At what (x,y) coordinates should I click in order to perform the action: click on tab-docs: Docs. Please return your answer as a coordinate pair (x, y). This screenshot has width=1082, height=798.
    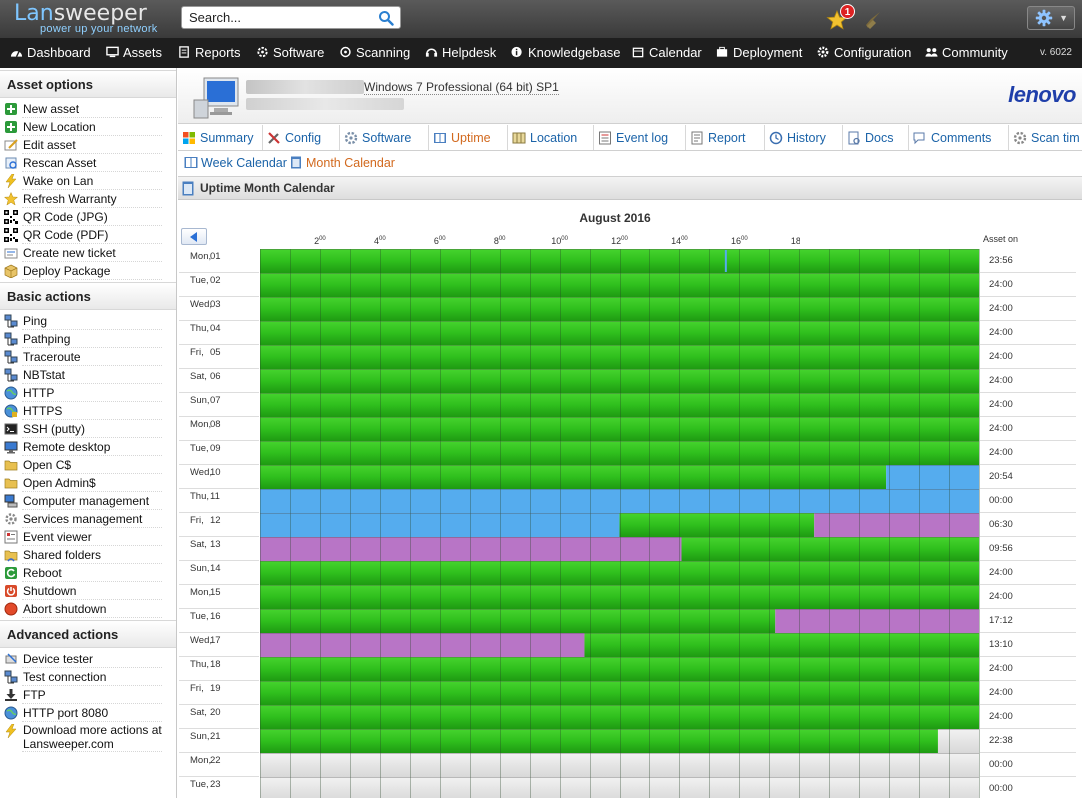
    Looking at the image, I should click on (876, 137).